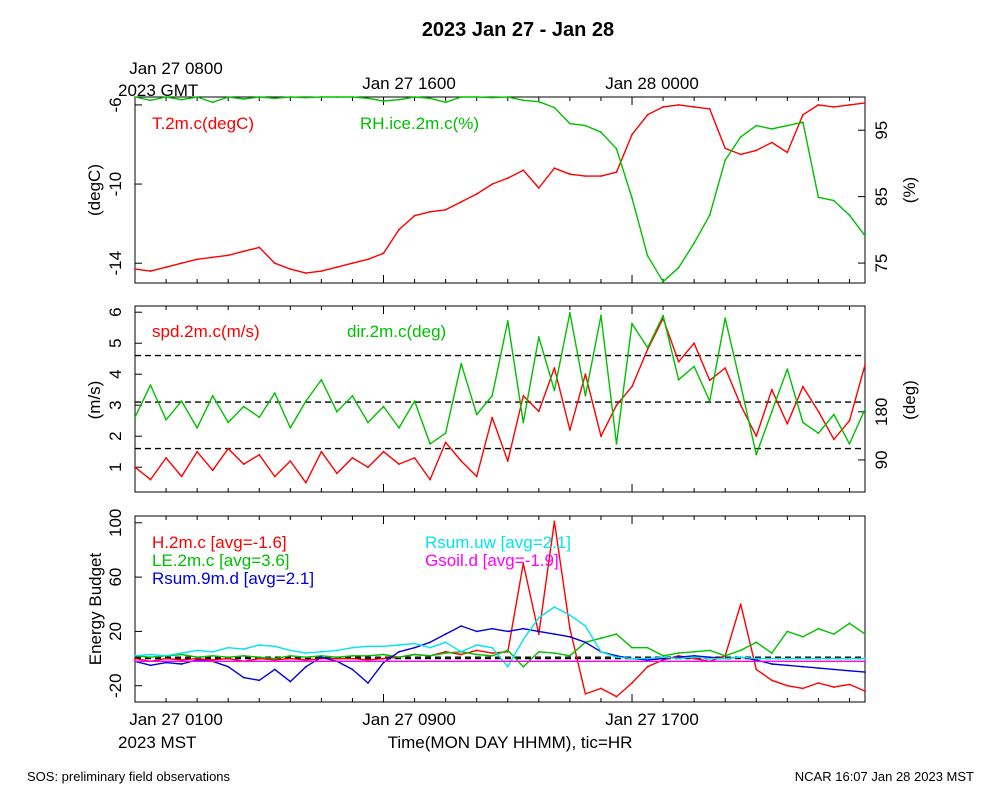 The image size is (1000, 800). Describe the element at coordinates (909, 190) in the screenshot. I see `right-axis-label: (%)` at that location.